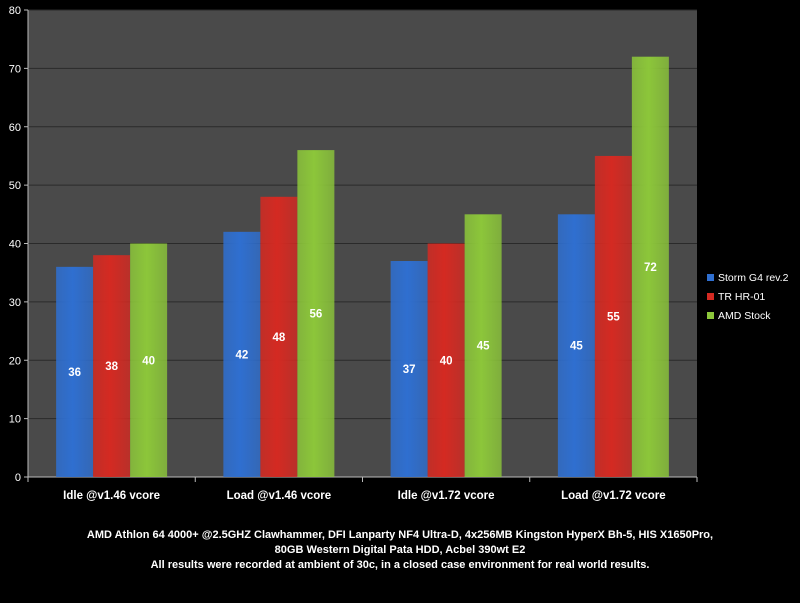 This screenshot has height=603, width=800. What do you see at coordinates (15, 303) in the screenshot?
I see `y-tick-label: 30` at bounding box center [15, 303].